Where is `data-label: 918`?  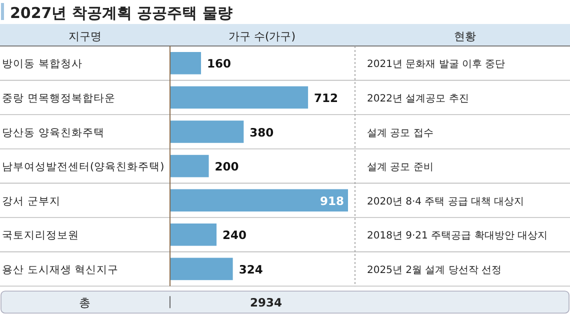 data-label: 918 is located at coordinates (332, 201).